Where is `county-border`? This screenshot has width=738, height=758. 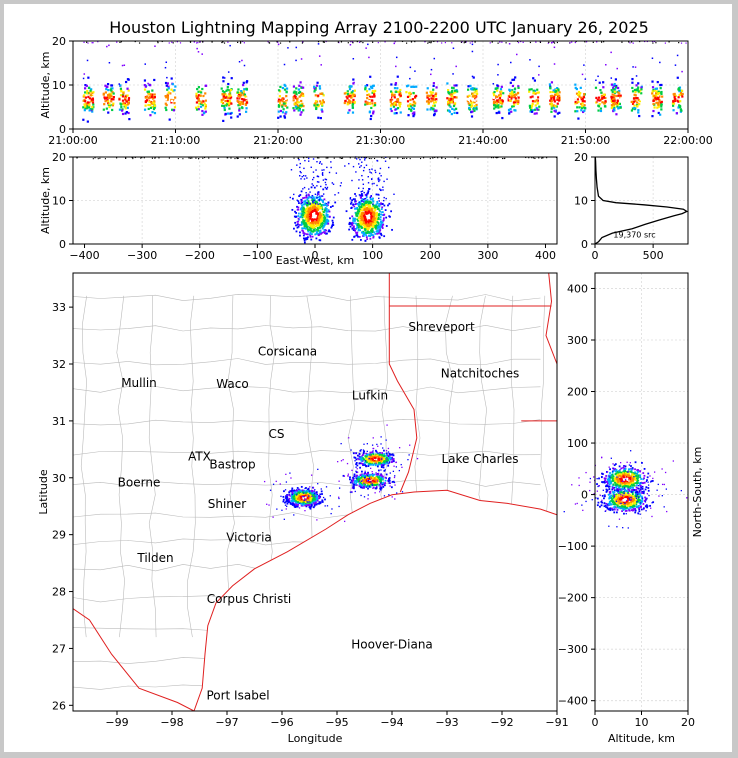
county-border is located at coordinates (307, 422).